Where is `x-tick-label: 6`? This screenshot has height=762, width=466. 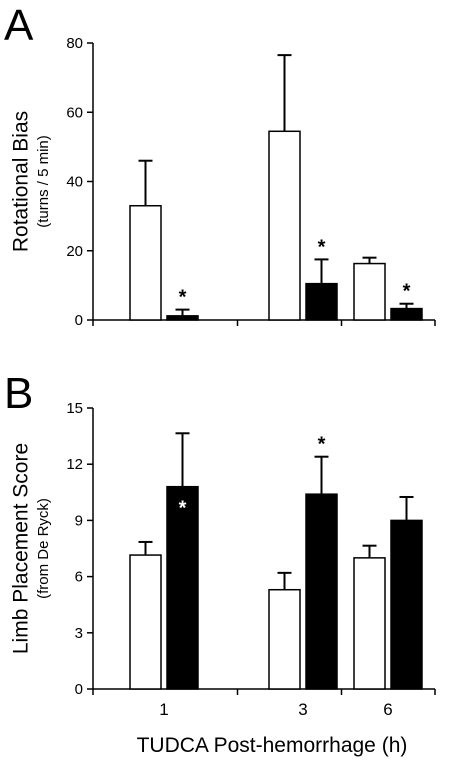
x-tick-label: 6 is located at coordinates (387, 709).